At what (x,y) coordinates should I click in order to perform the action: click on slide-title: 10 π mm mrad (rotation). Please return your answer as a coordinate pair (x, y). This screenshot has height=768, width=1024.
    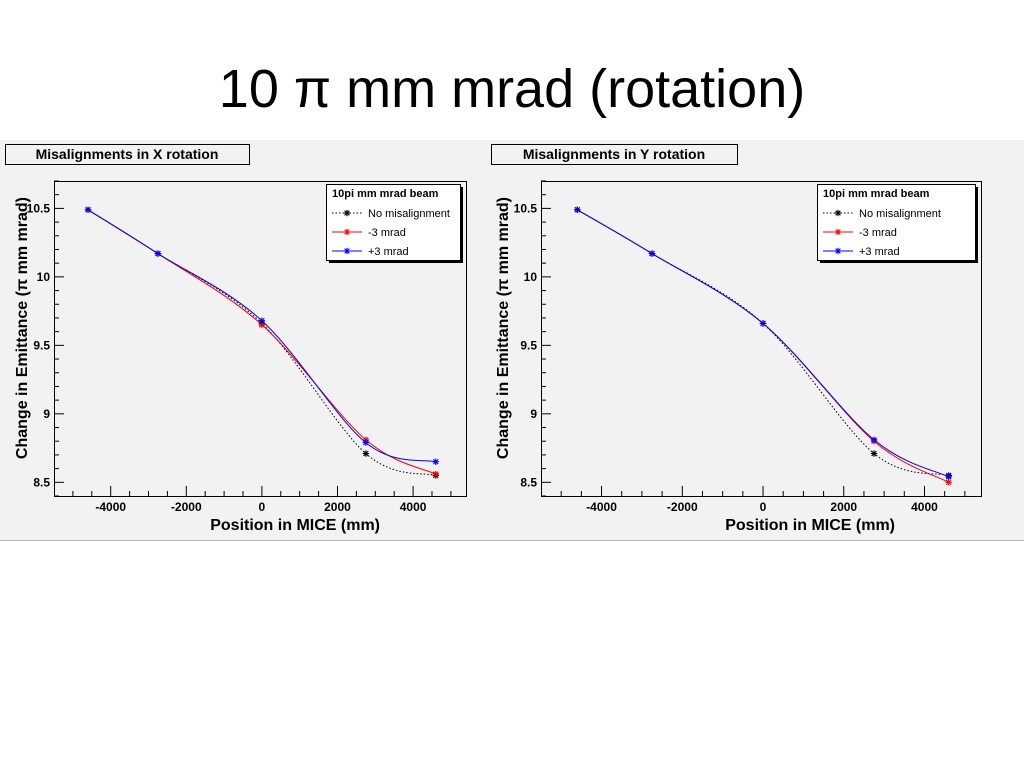
    Looking at the image, I should click on (512, 89).